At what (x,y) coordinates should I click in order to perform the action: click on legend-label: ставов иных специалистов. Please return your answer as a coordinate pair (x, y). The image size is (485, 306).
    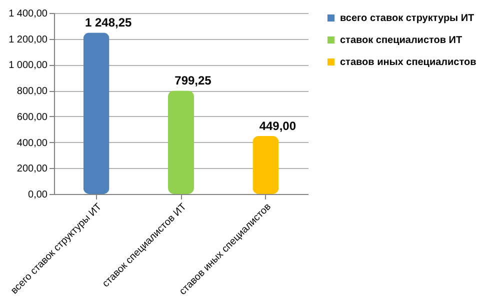
    Looking at the image, I should click on (408, 62).